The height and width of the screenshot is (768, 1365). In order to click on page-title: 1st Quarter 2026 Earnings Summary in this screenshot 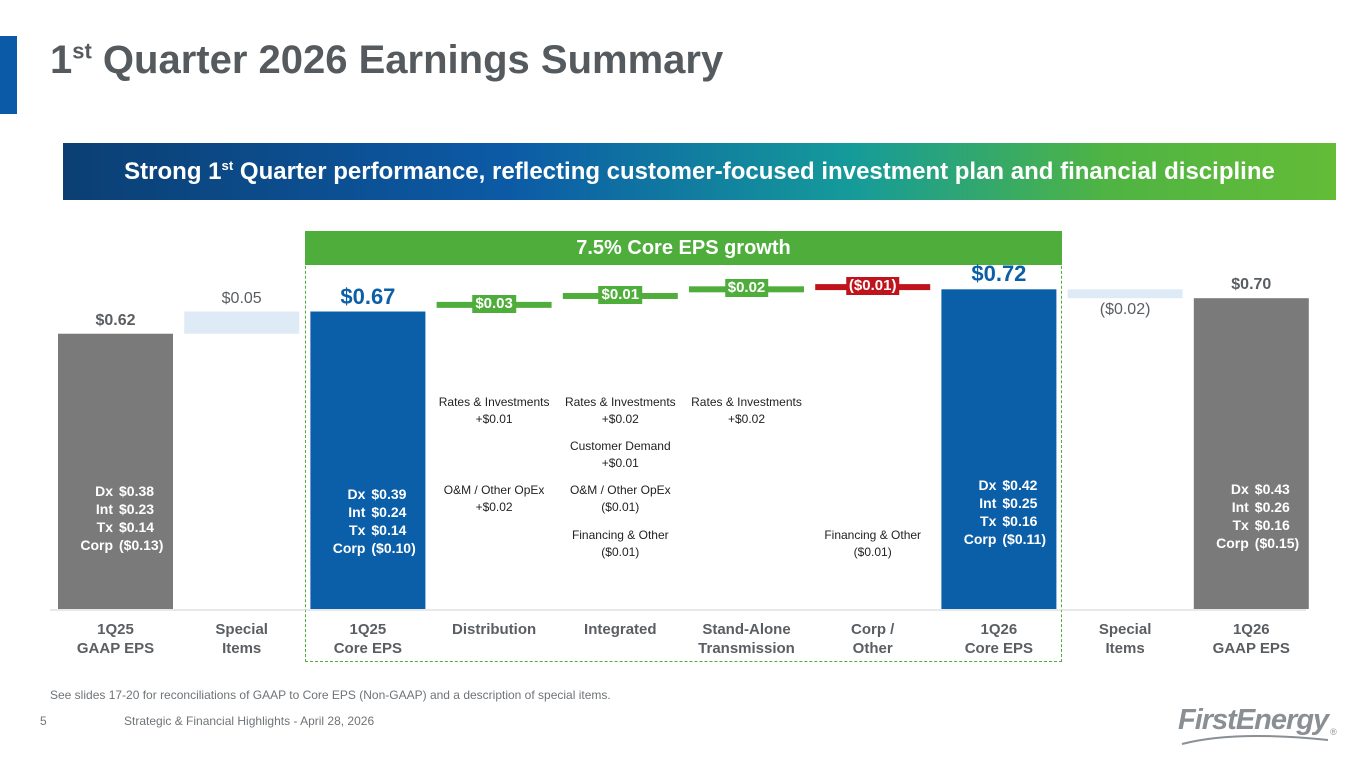, I will do `click(387, 60)`.